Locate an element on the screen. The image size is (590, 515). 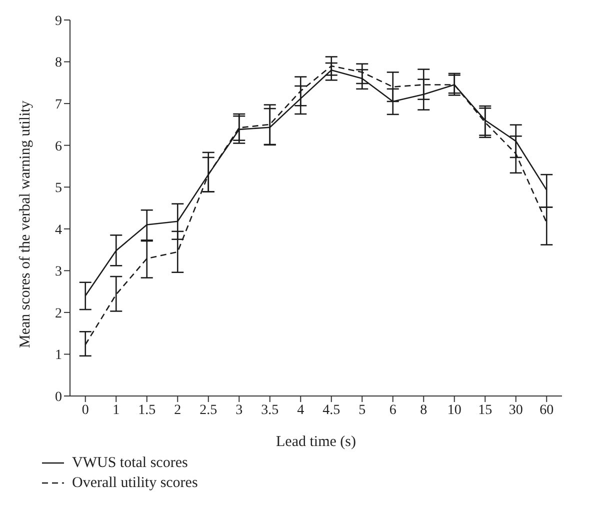
x-tick-label: 6 is located at coordinates (392, 410).